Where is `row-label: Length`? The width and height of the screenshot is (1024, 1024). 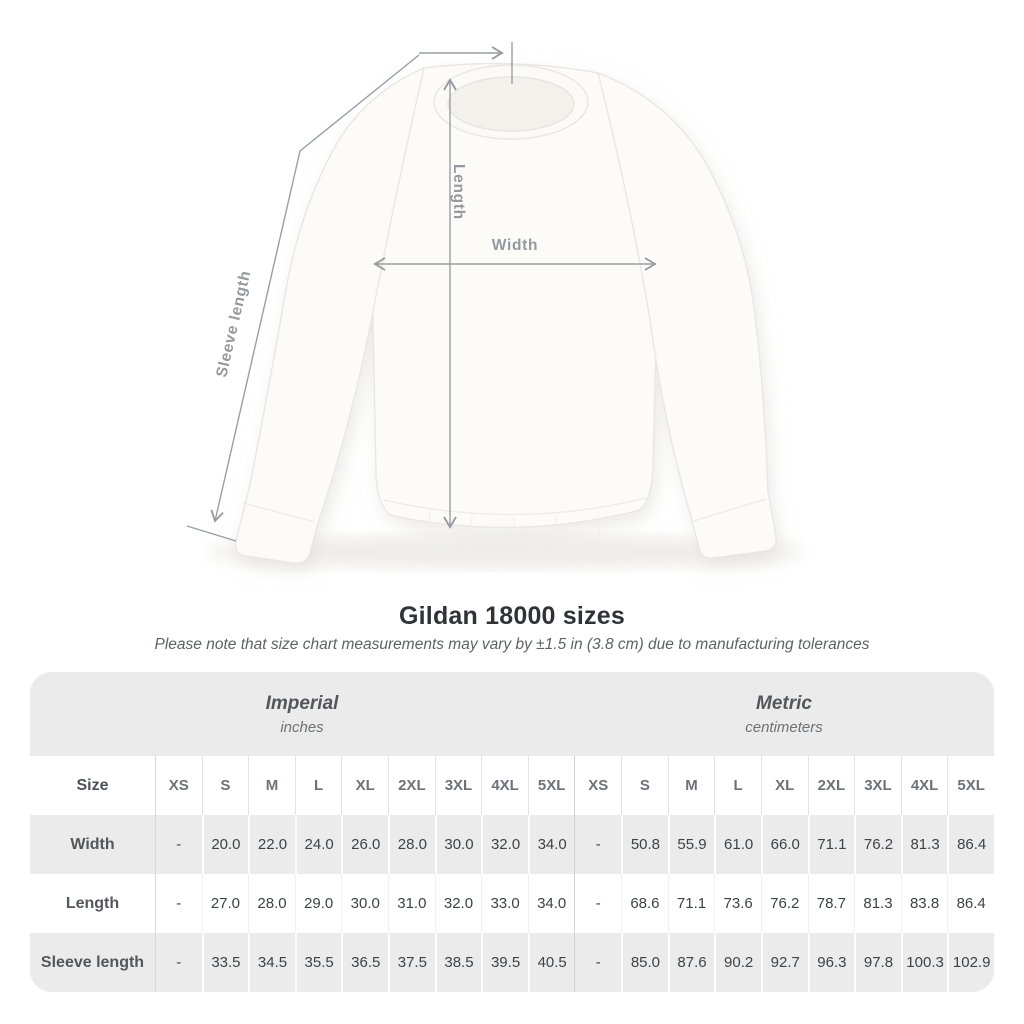
row-label: Length is located at coordinates (92, 903).